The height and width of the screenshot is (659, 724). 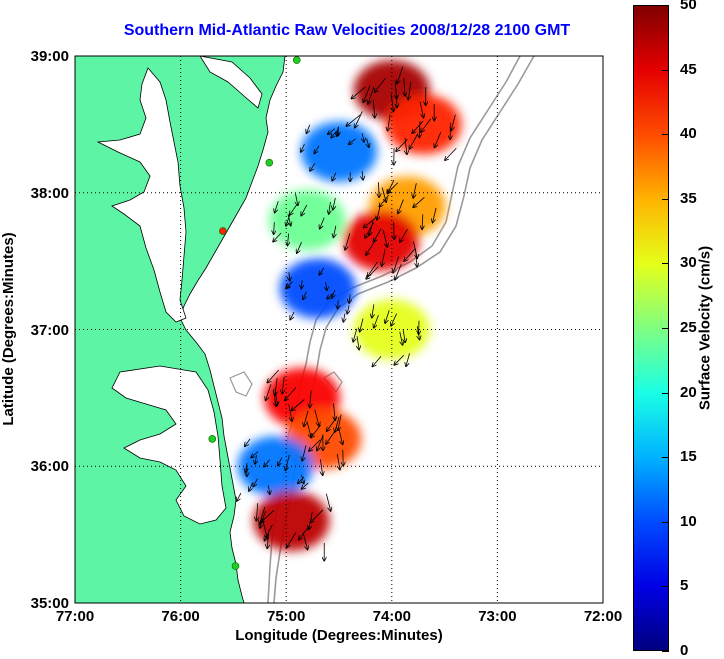 What do you see at coordinates (231, 82) in the screenshot?
I see `delaware-bay` at bounding box center [231, 82].